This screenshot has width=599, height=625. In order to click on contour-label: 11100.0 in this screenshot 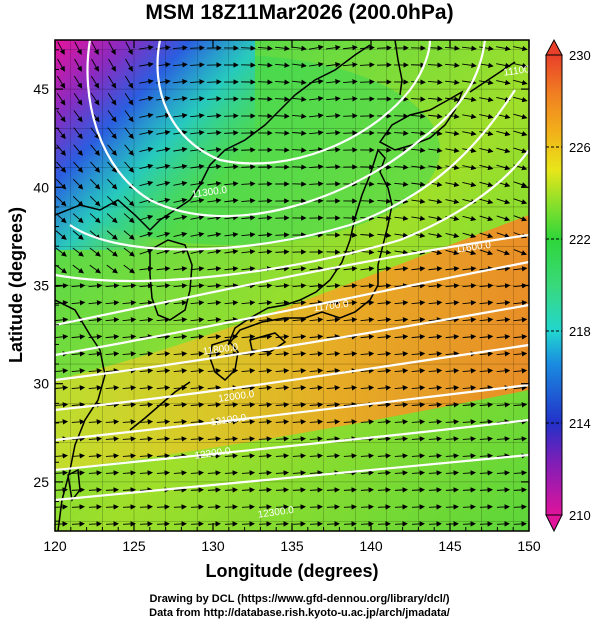, I will do `click(521, 71)`.